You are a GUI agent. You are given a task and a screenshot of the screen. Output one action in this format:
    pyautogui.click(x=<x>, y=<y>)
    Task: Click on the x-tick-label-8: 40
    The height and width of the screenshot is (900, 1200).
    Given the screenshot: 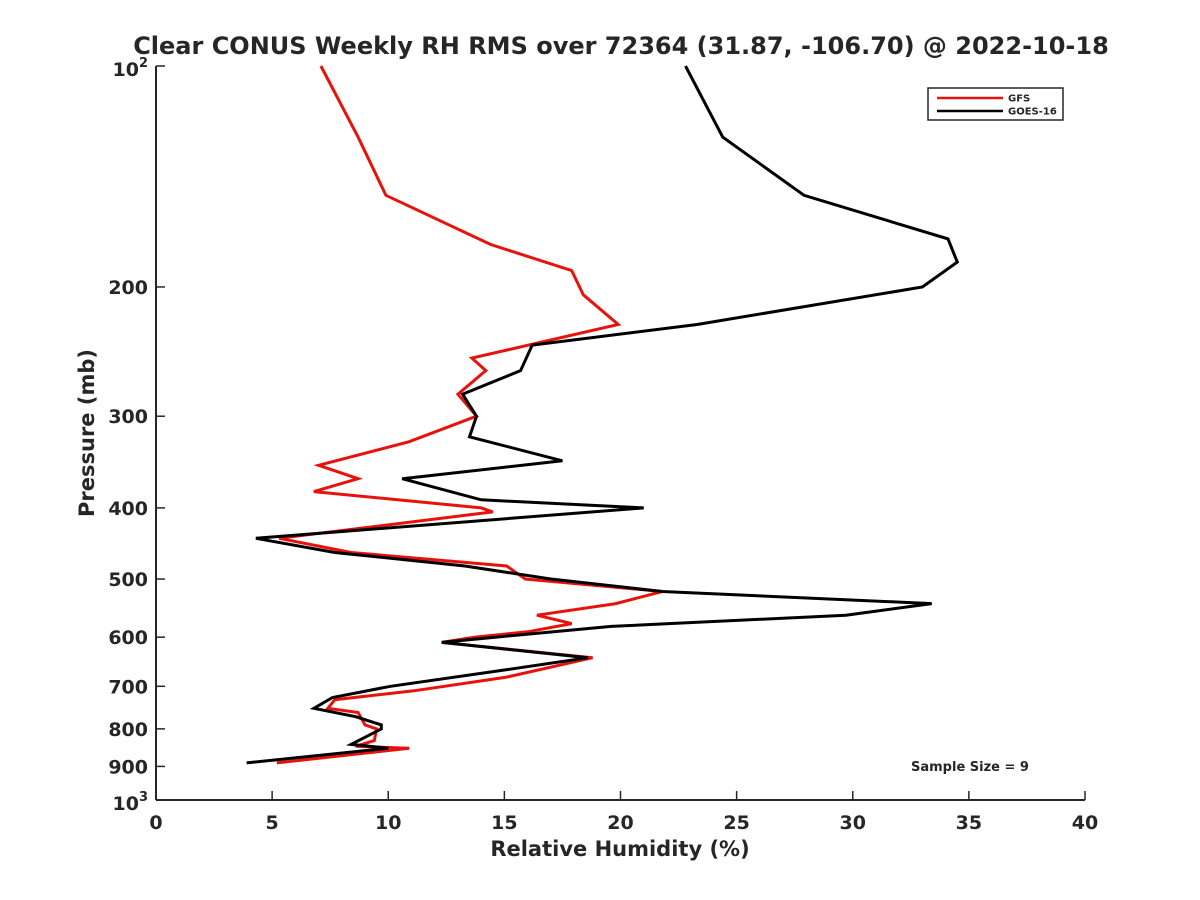 What is the action you would take?
    pyautogui.click(x=1085, y=823)
    